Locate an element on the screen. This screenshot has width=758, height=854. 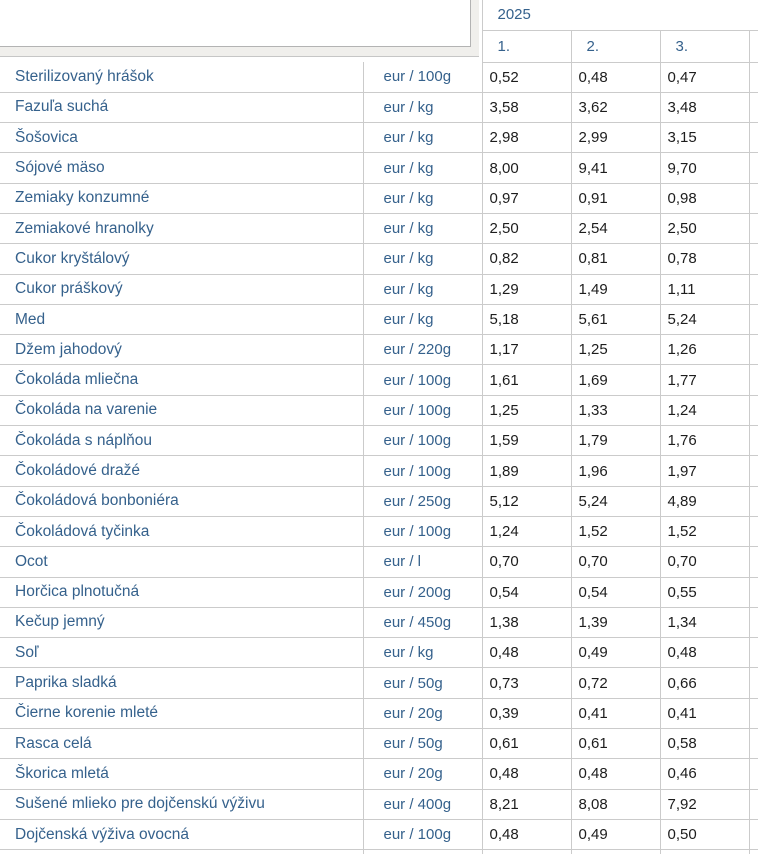
frozen-pane-corner is located at coordinates (239, 28).